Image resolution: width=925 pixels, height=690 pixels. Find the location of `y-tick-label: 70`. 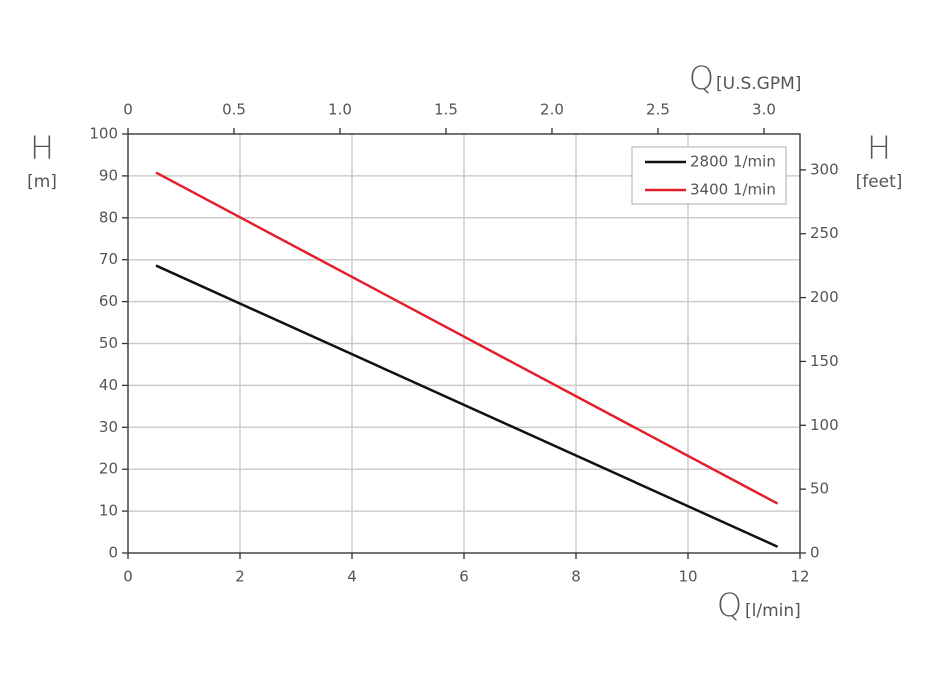

y-tick-label: 70 is located at coordinates (108, 259).